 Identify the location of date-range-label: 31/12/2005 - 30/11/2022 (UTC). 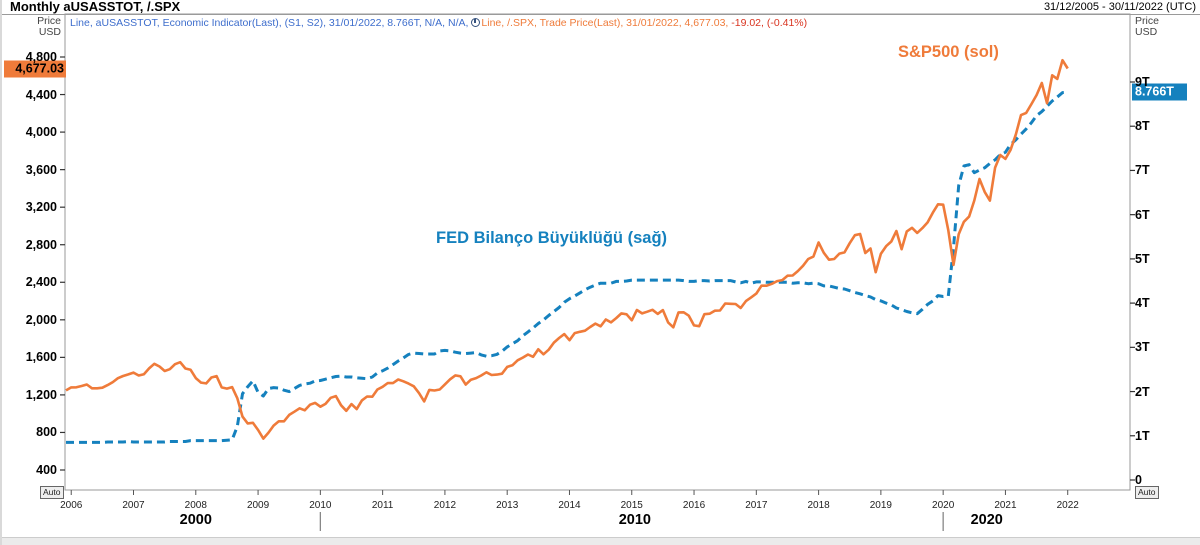
(1119, 7).